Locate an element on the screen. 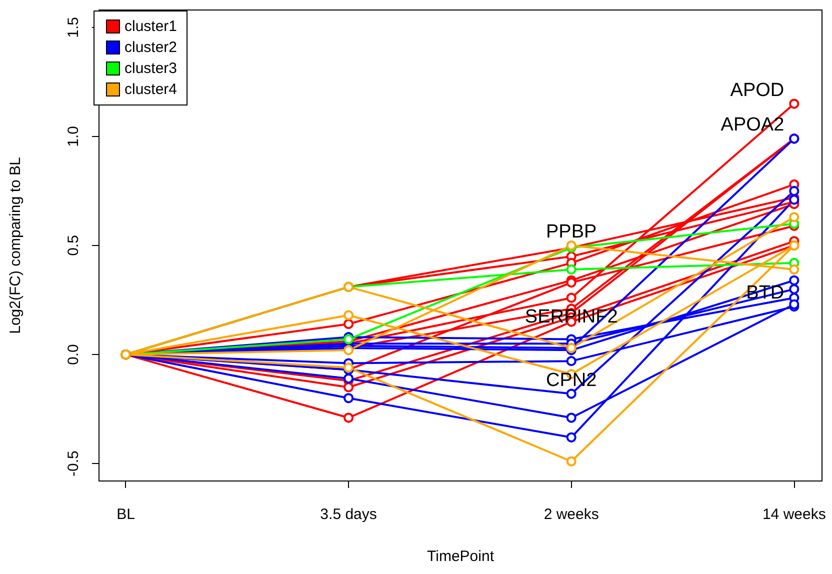 The image size is (832, 574). x-tick-label: BL is located at coordinates (125, 514).